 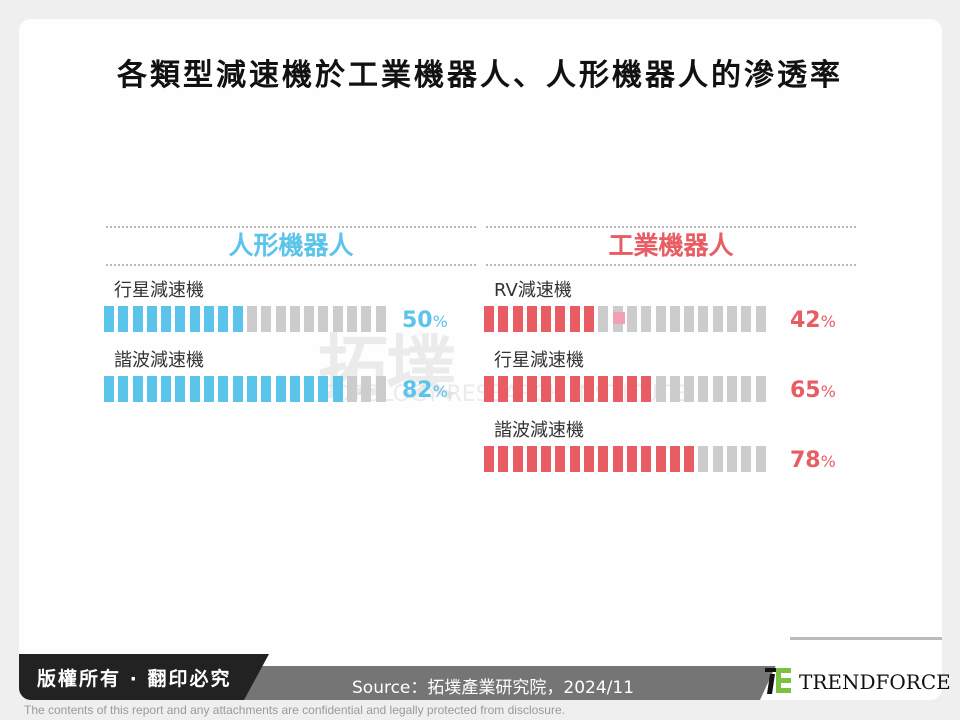 I want to click on page-title: 各類型減速機於工業機器人、人形機器人的滲透率, so click(x=480, y=75).